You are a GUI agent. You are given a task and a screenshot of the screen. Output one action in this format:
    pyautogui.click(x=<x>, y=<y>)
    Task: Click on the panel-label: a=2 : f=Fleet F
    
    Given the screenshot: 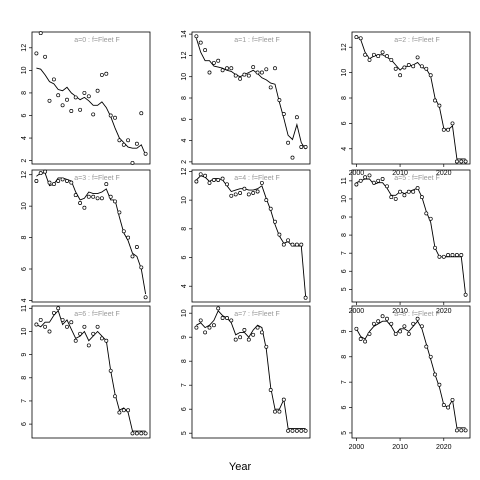 What is the action you would take?
    pyautogui.click(x=417, y=40)
    